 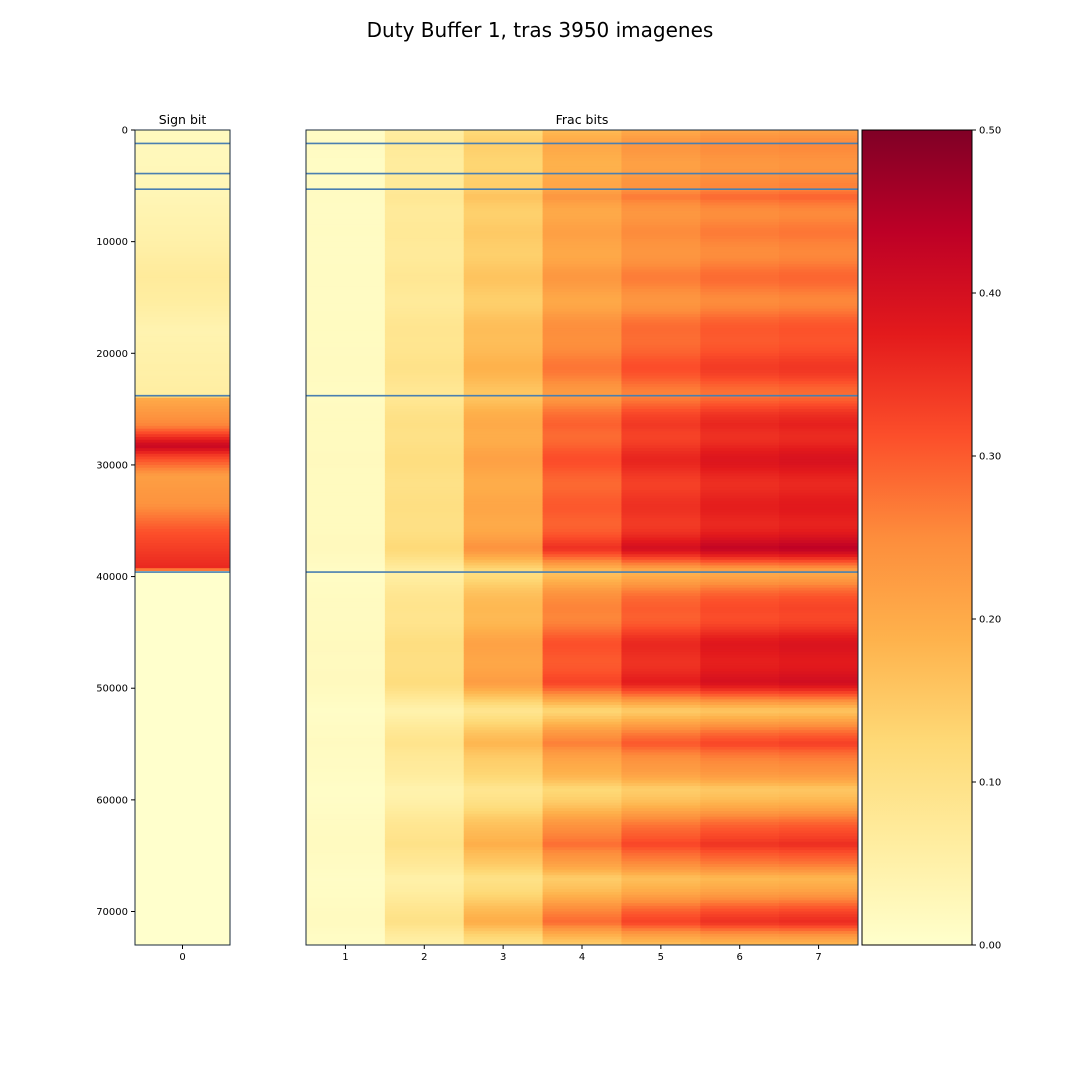 I want to click on colorbar-tick-label: 0.30, so click(x=990, y=457).